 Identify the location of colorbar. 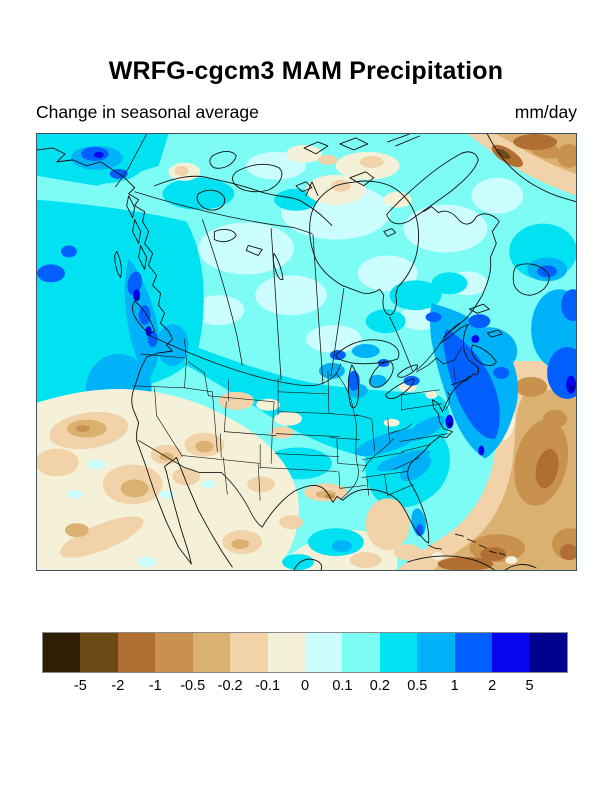
(305, 652).